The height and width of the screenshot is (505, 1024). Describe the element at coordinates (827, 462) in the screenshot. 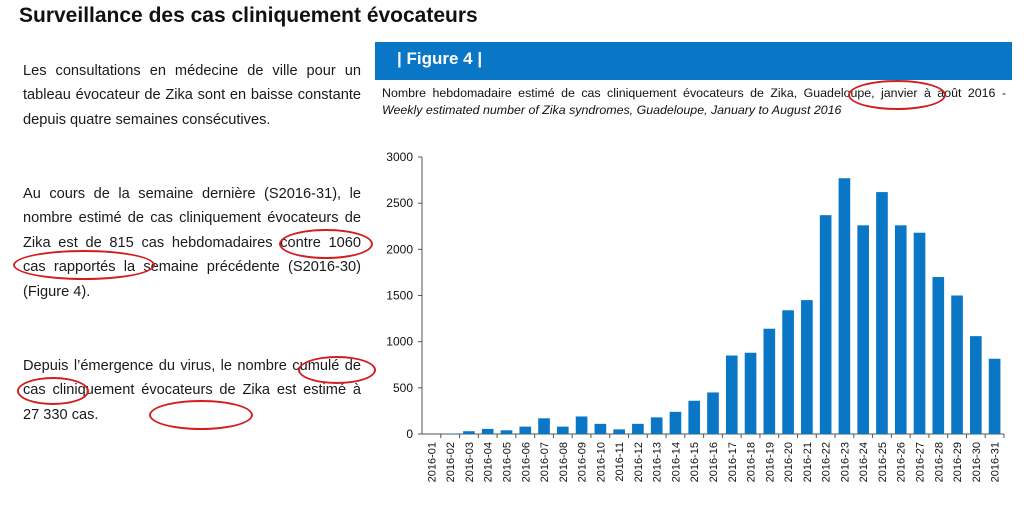

I see `x-tick-label: 2016-22` at that location.